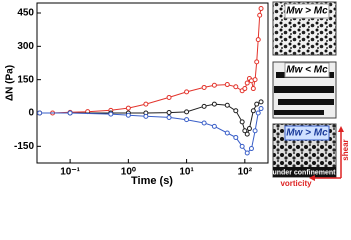  Describe the element at coordinates (345, 149) in the screenshot. I see `shear-label: shear` at that location.